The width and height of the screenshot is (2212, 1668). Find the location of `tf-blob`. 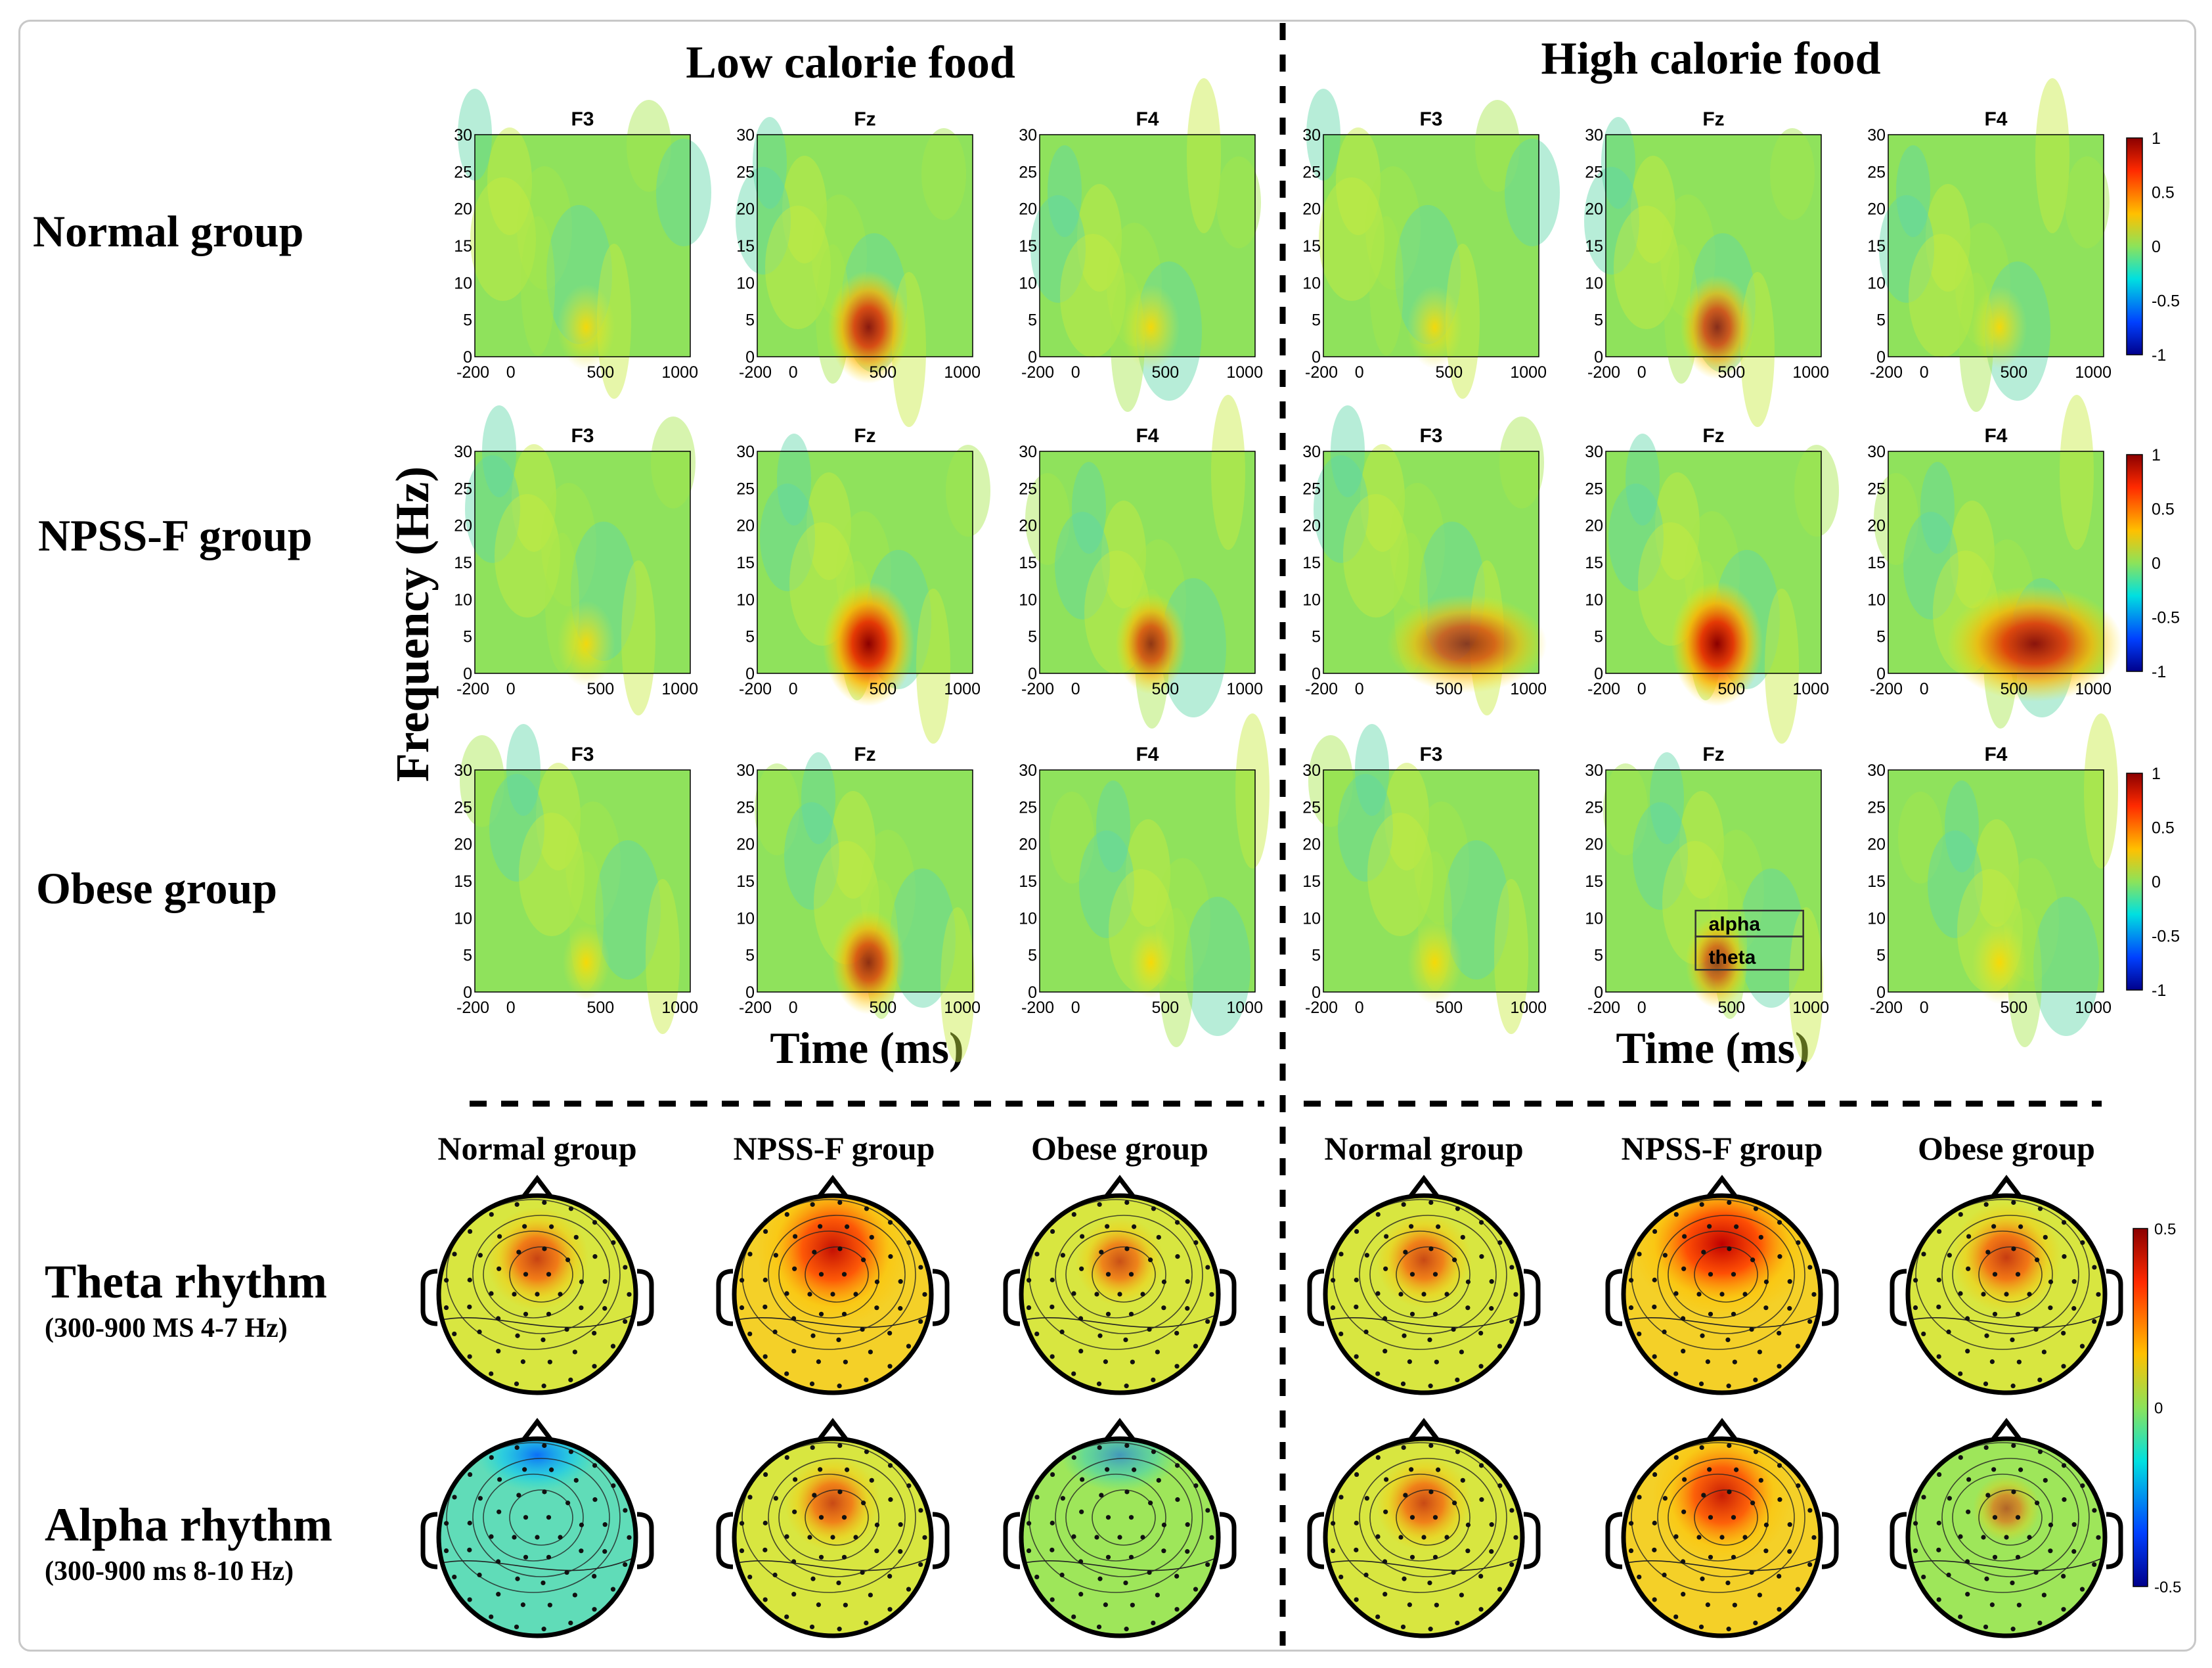

tf-blob is located at coordinates (869, 327).